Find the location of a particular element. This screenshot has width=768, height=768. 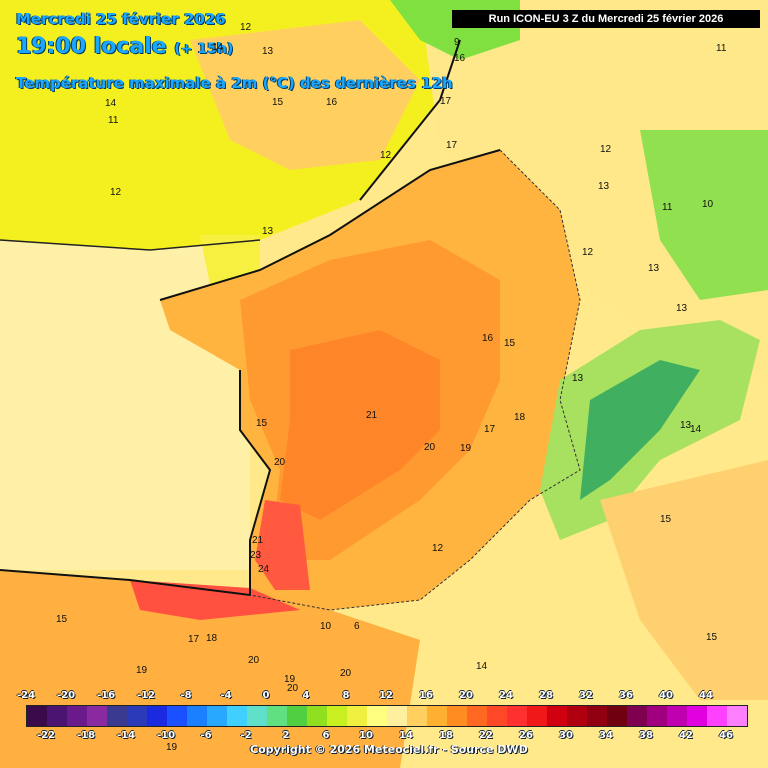

legend-tick-label: -12 is located at coordinates (146, 695).